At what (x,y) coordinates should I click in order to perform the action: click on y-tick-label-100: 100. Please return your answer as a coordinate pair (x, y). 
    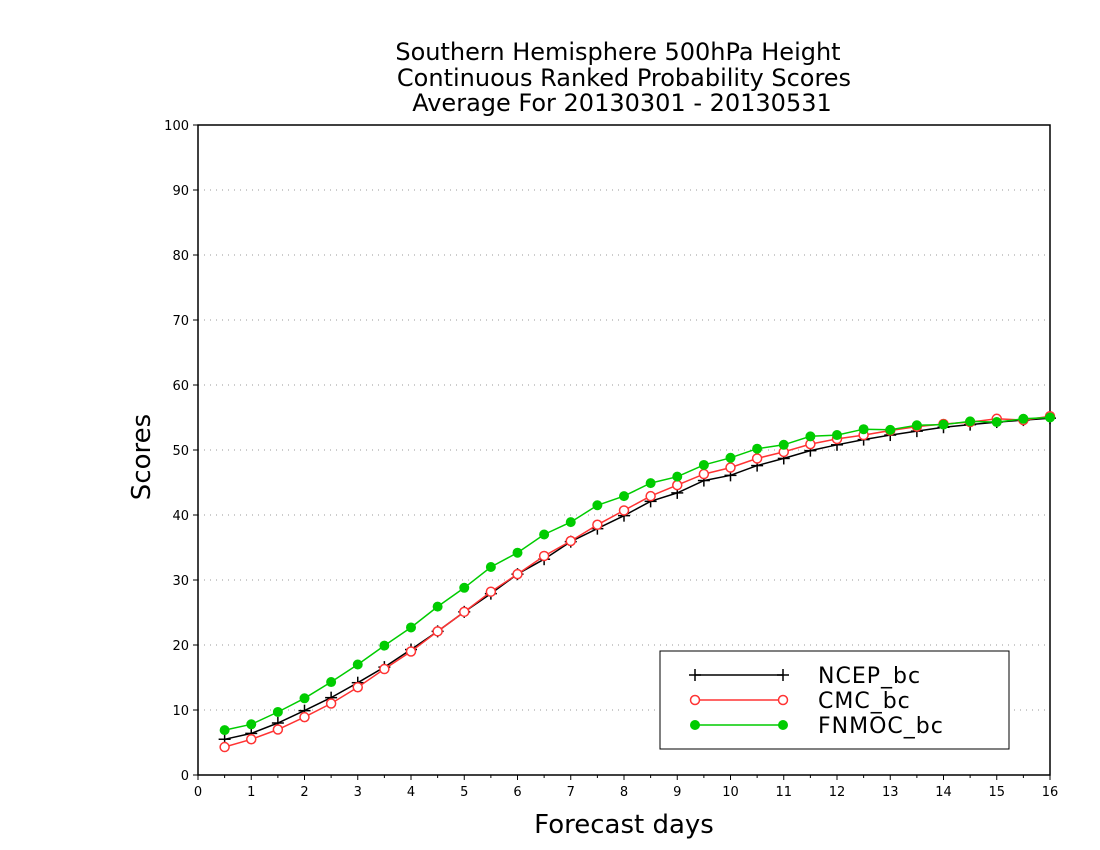
    Looking at the image, I should click on (176, 126).